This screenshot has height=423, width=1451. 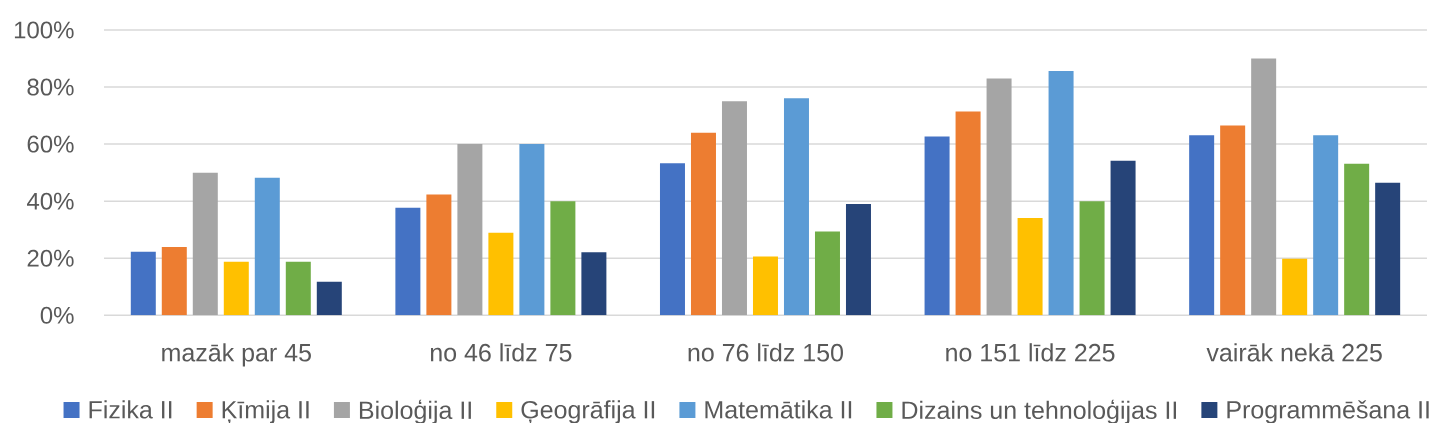 What do you see at coordinates (50, 144) in the screenshot?
I see `y-tick-label: 60%` at bounding box center [50, 144].